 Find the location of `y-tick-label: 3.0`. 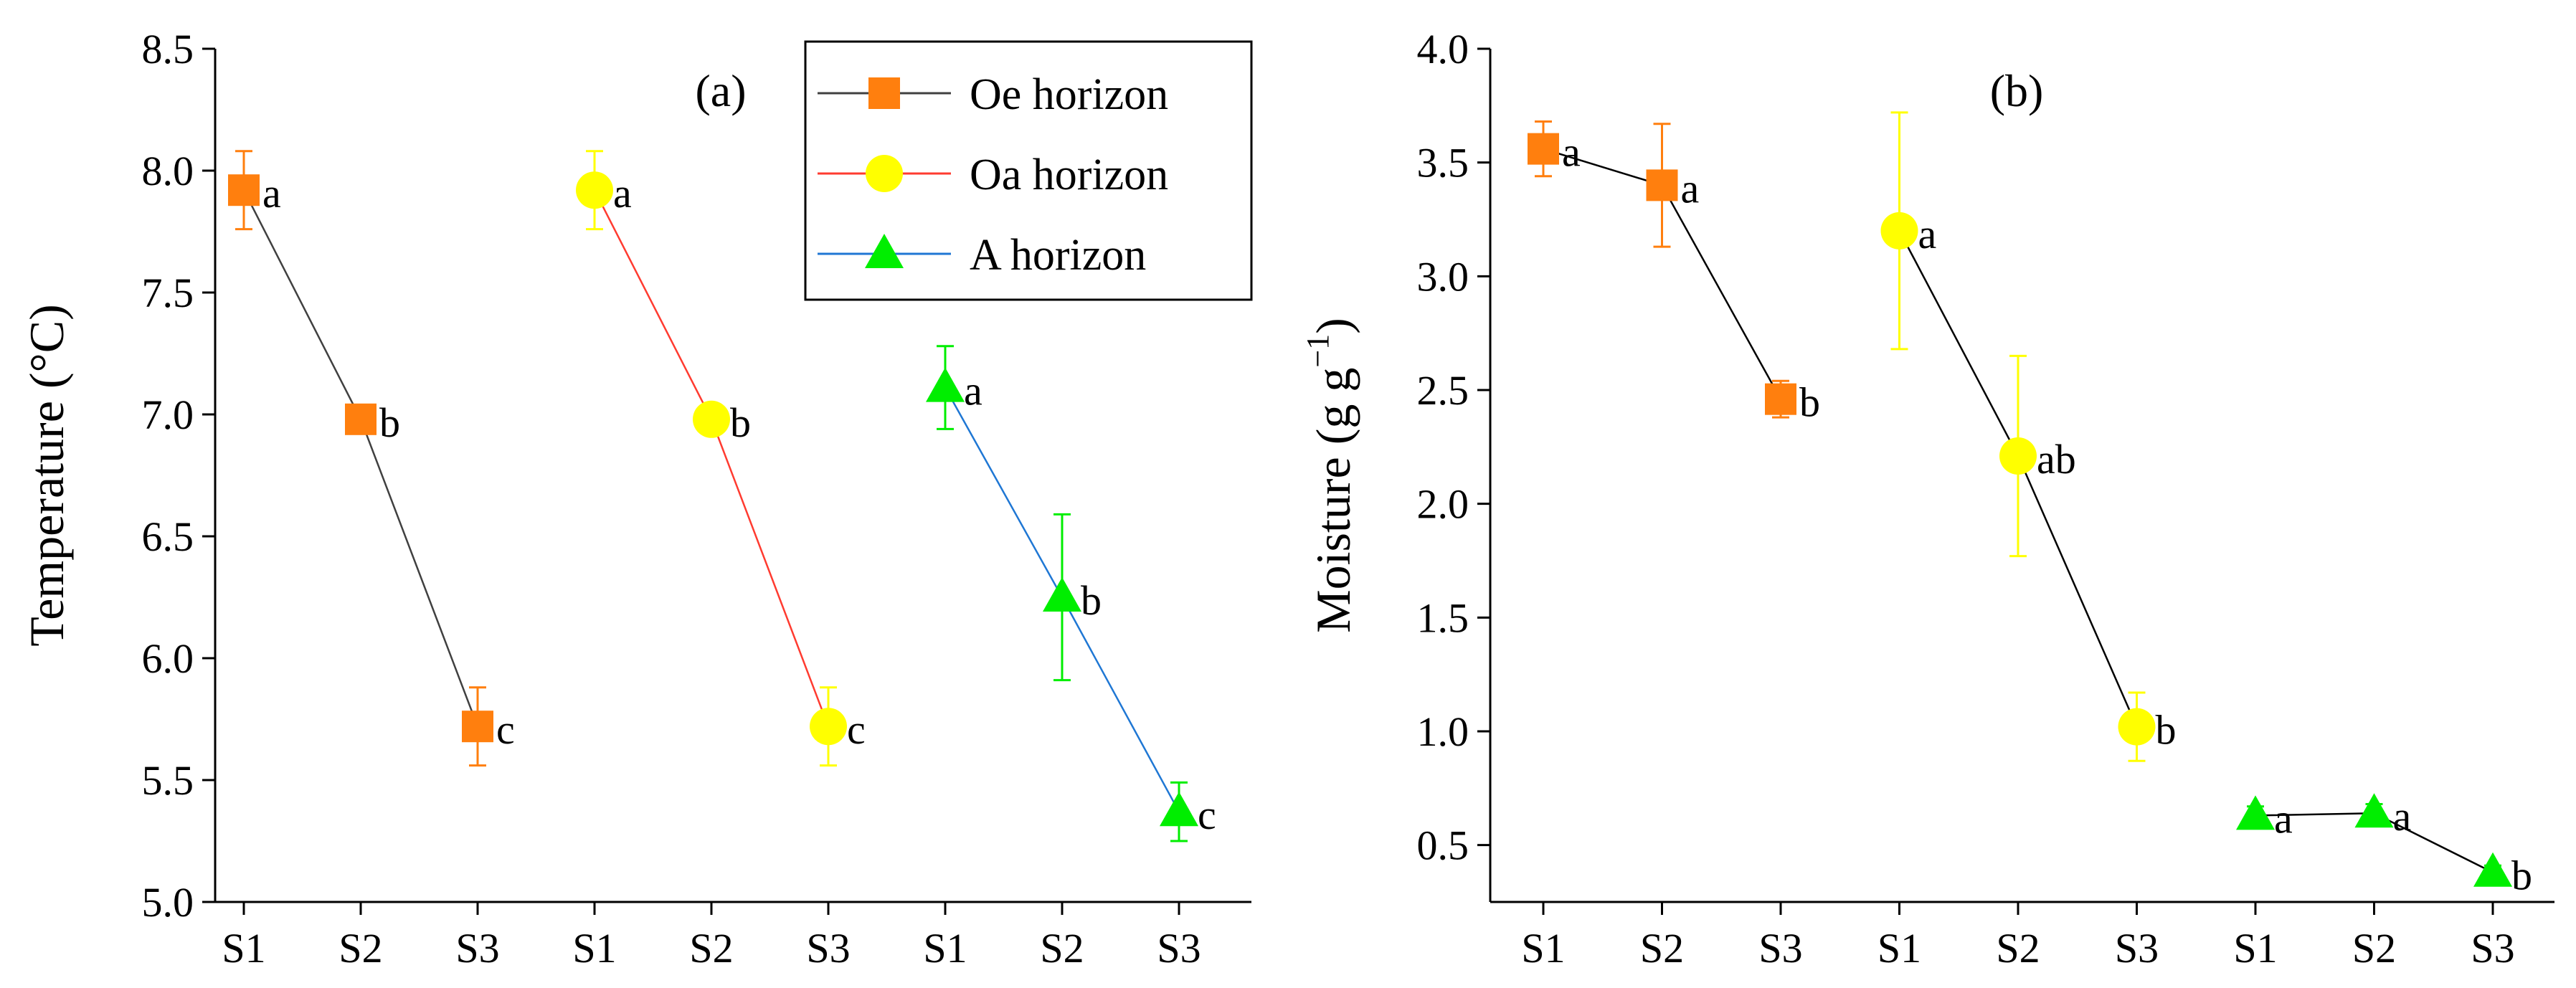

y-tick-label: 3.0 is located at coordinates (1443, 276).